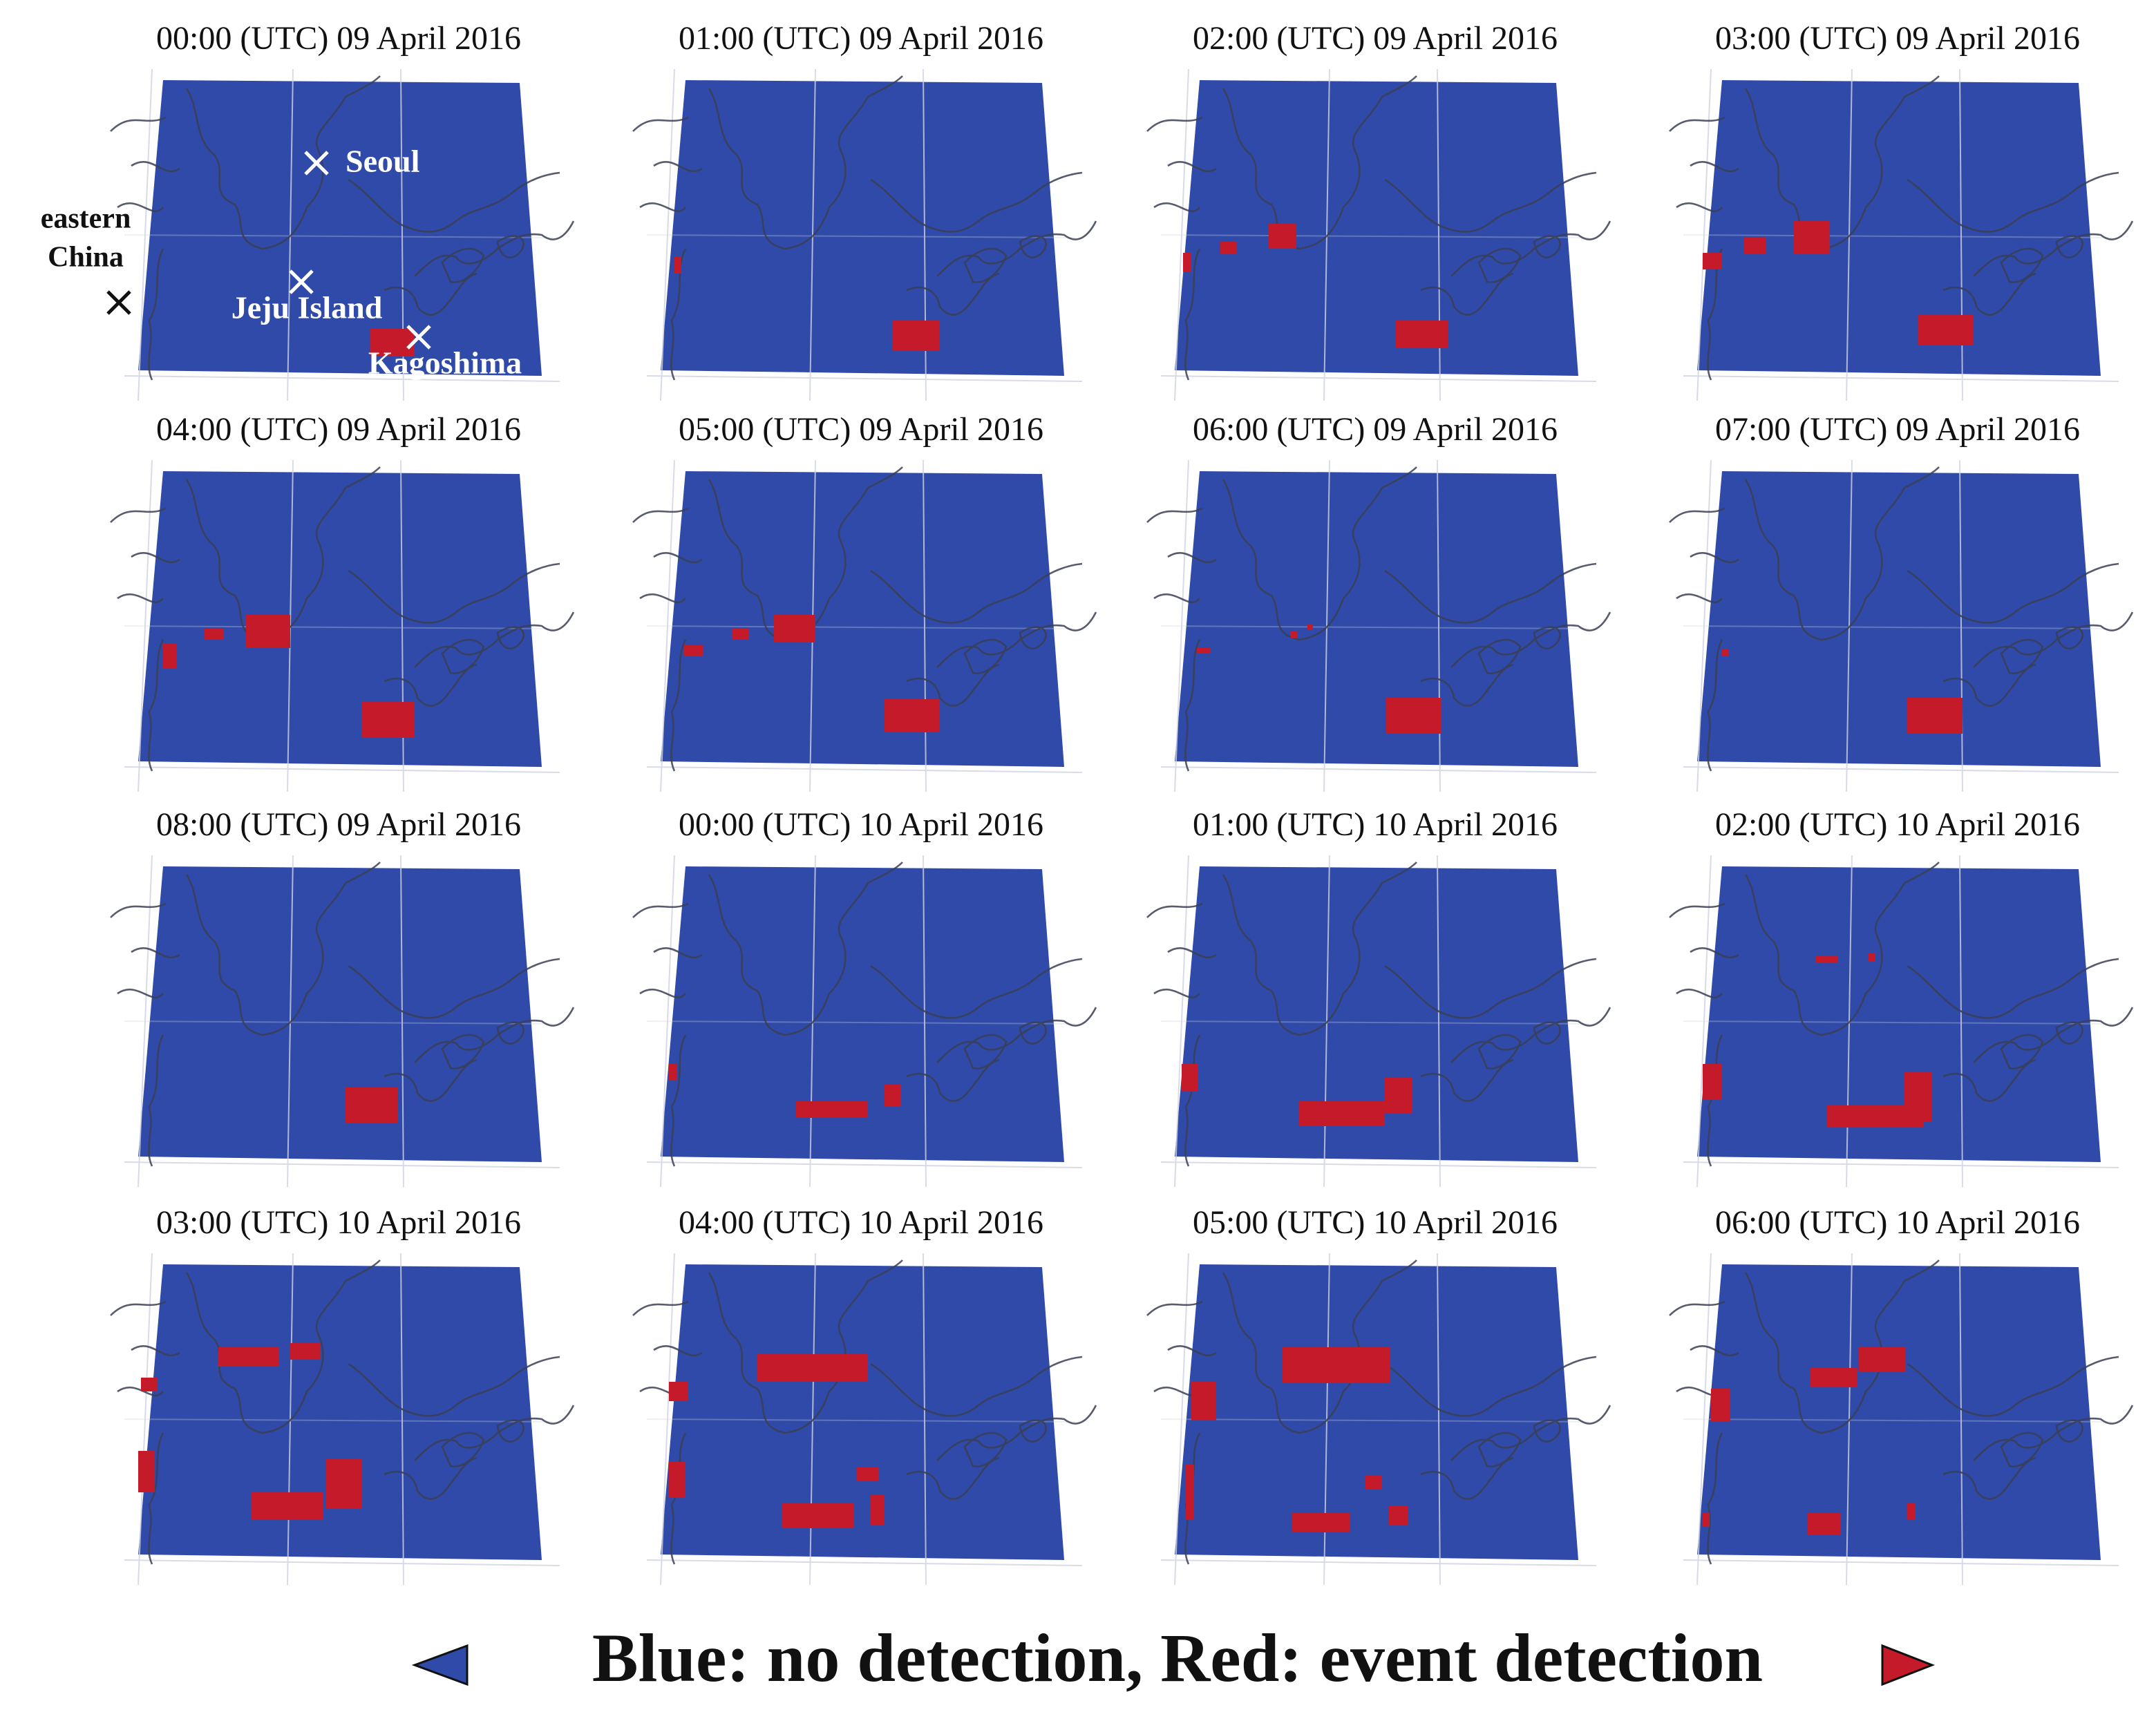  I want to click on legend: Blue: no detection, Red: event detection, so click(1173, 1657).